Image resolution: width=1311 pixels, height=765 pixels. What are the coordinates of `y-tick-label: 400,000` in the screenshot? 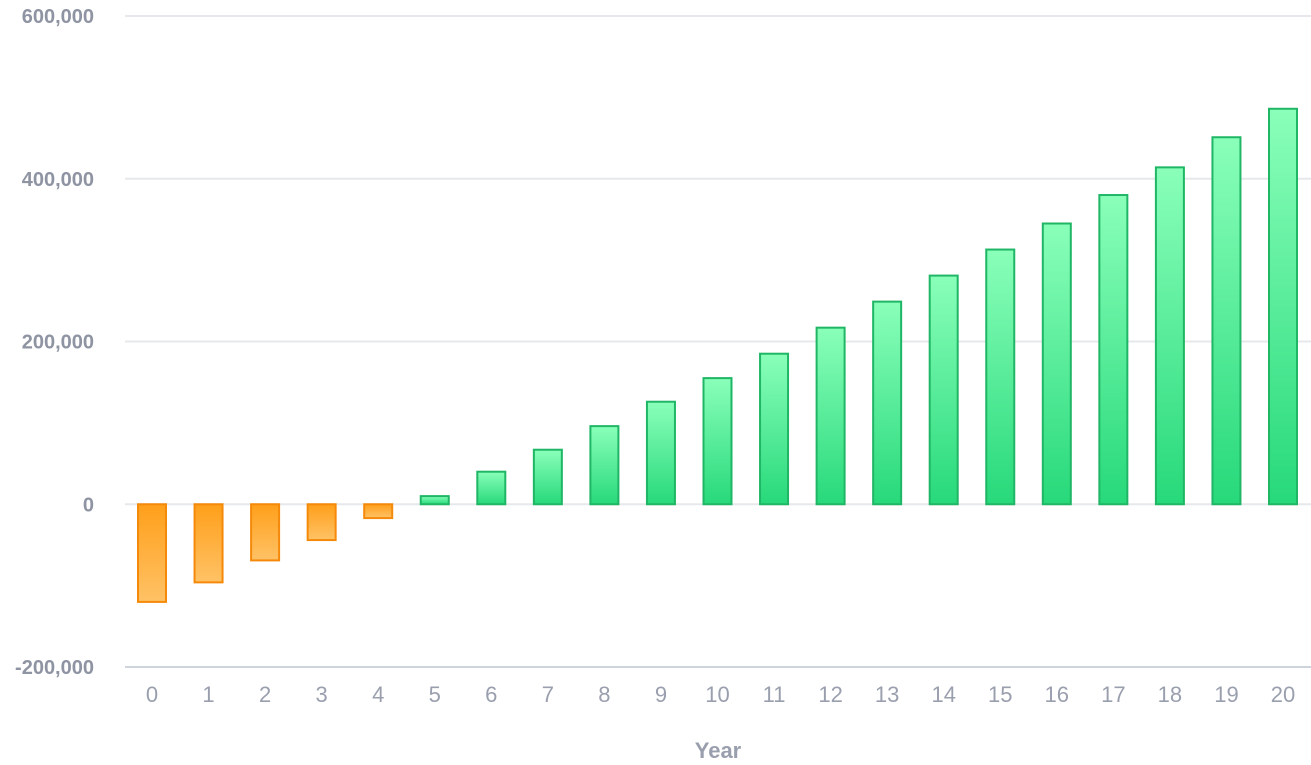 It's located at (58, 180).